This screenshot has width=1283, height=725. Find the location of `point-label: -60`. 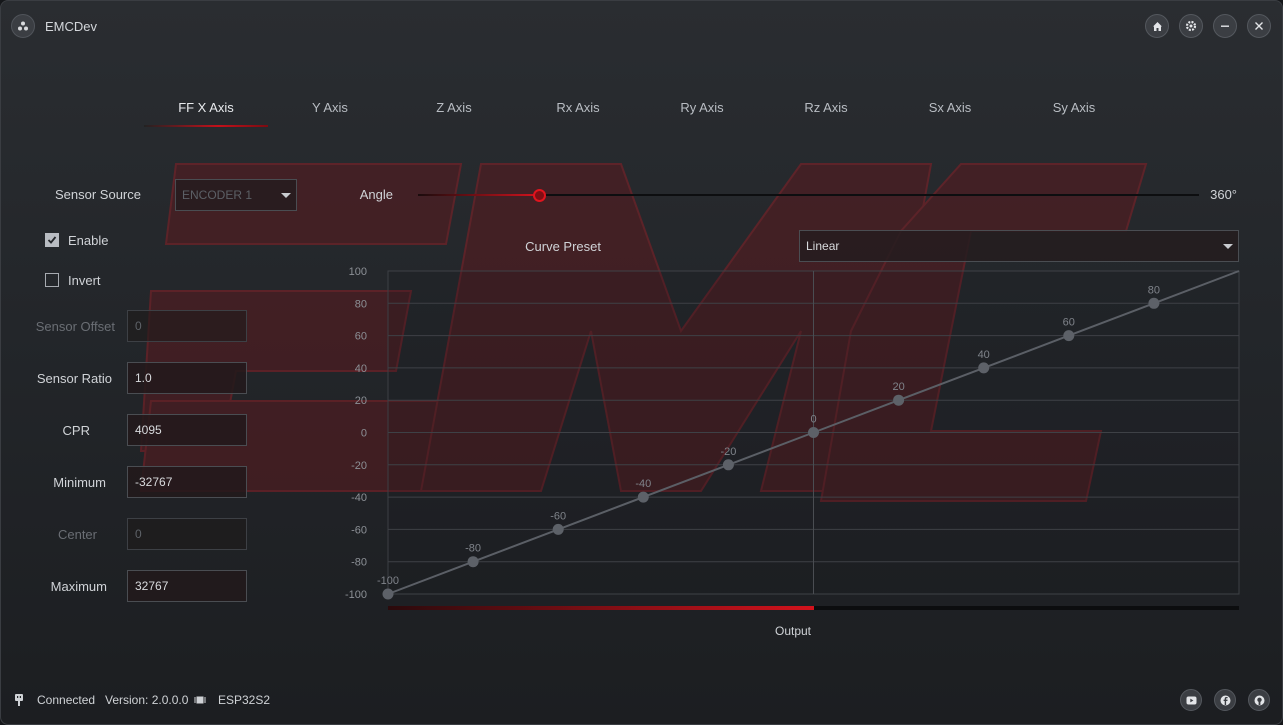

point-label: -60 is located at coordinates (558, 516).